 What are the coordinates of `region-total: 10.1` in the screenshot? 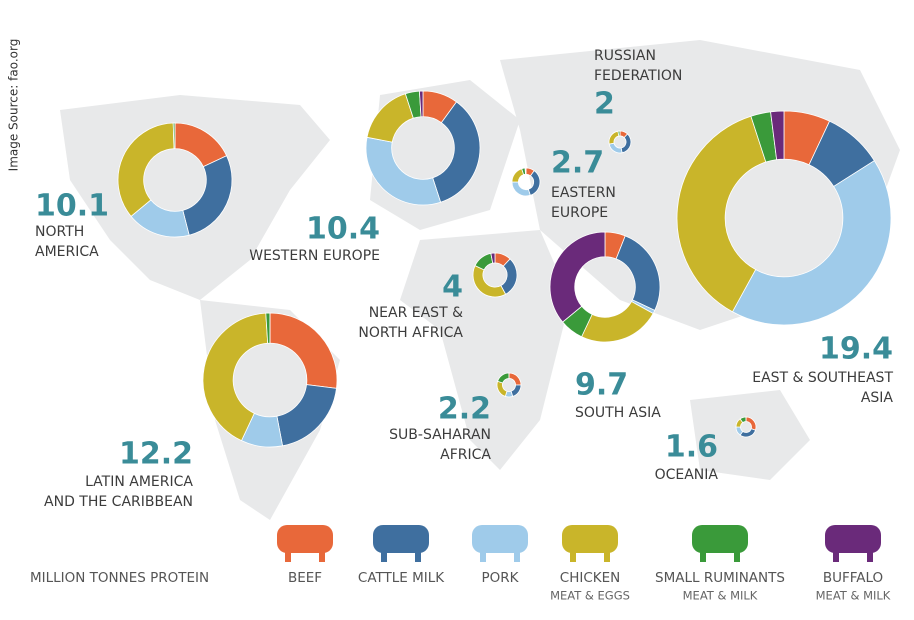 It's located at (72, 206).